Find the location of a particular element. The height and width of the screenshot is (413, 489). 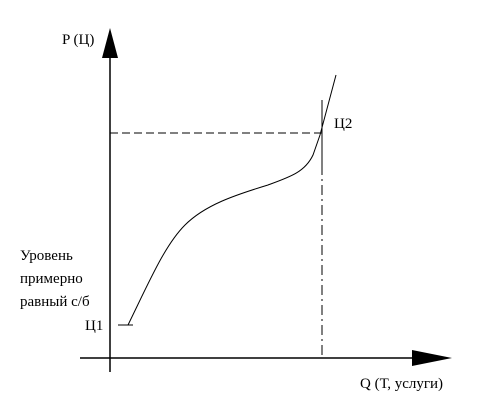

x-axis-label: Q (Т, услуги) is located at coordinates (401, 384).